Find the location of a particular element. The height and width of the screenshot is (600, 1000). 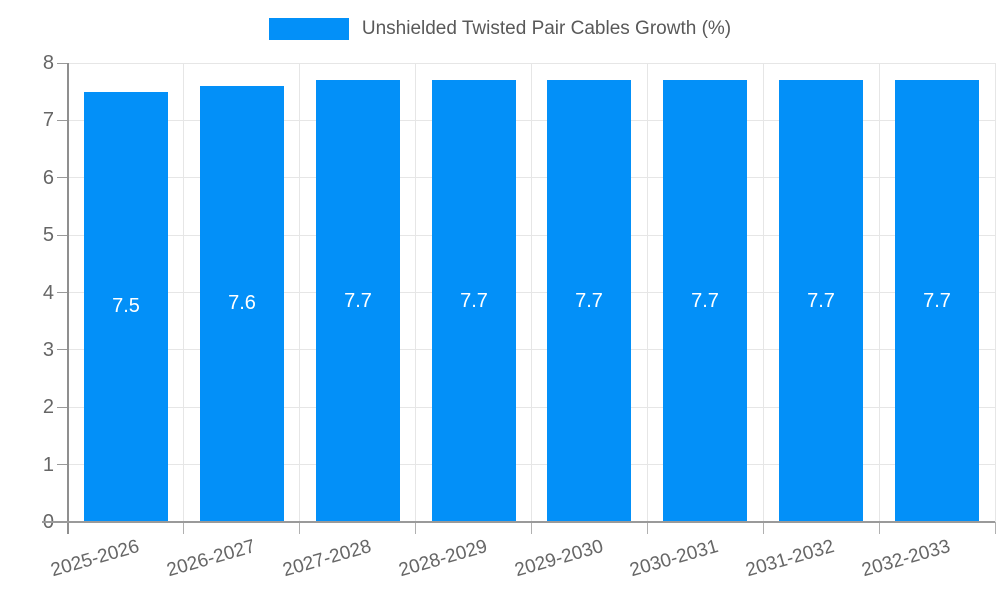

y-tick-label: 3 is located at coordinates (48, 349).